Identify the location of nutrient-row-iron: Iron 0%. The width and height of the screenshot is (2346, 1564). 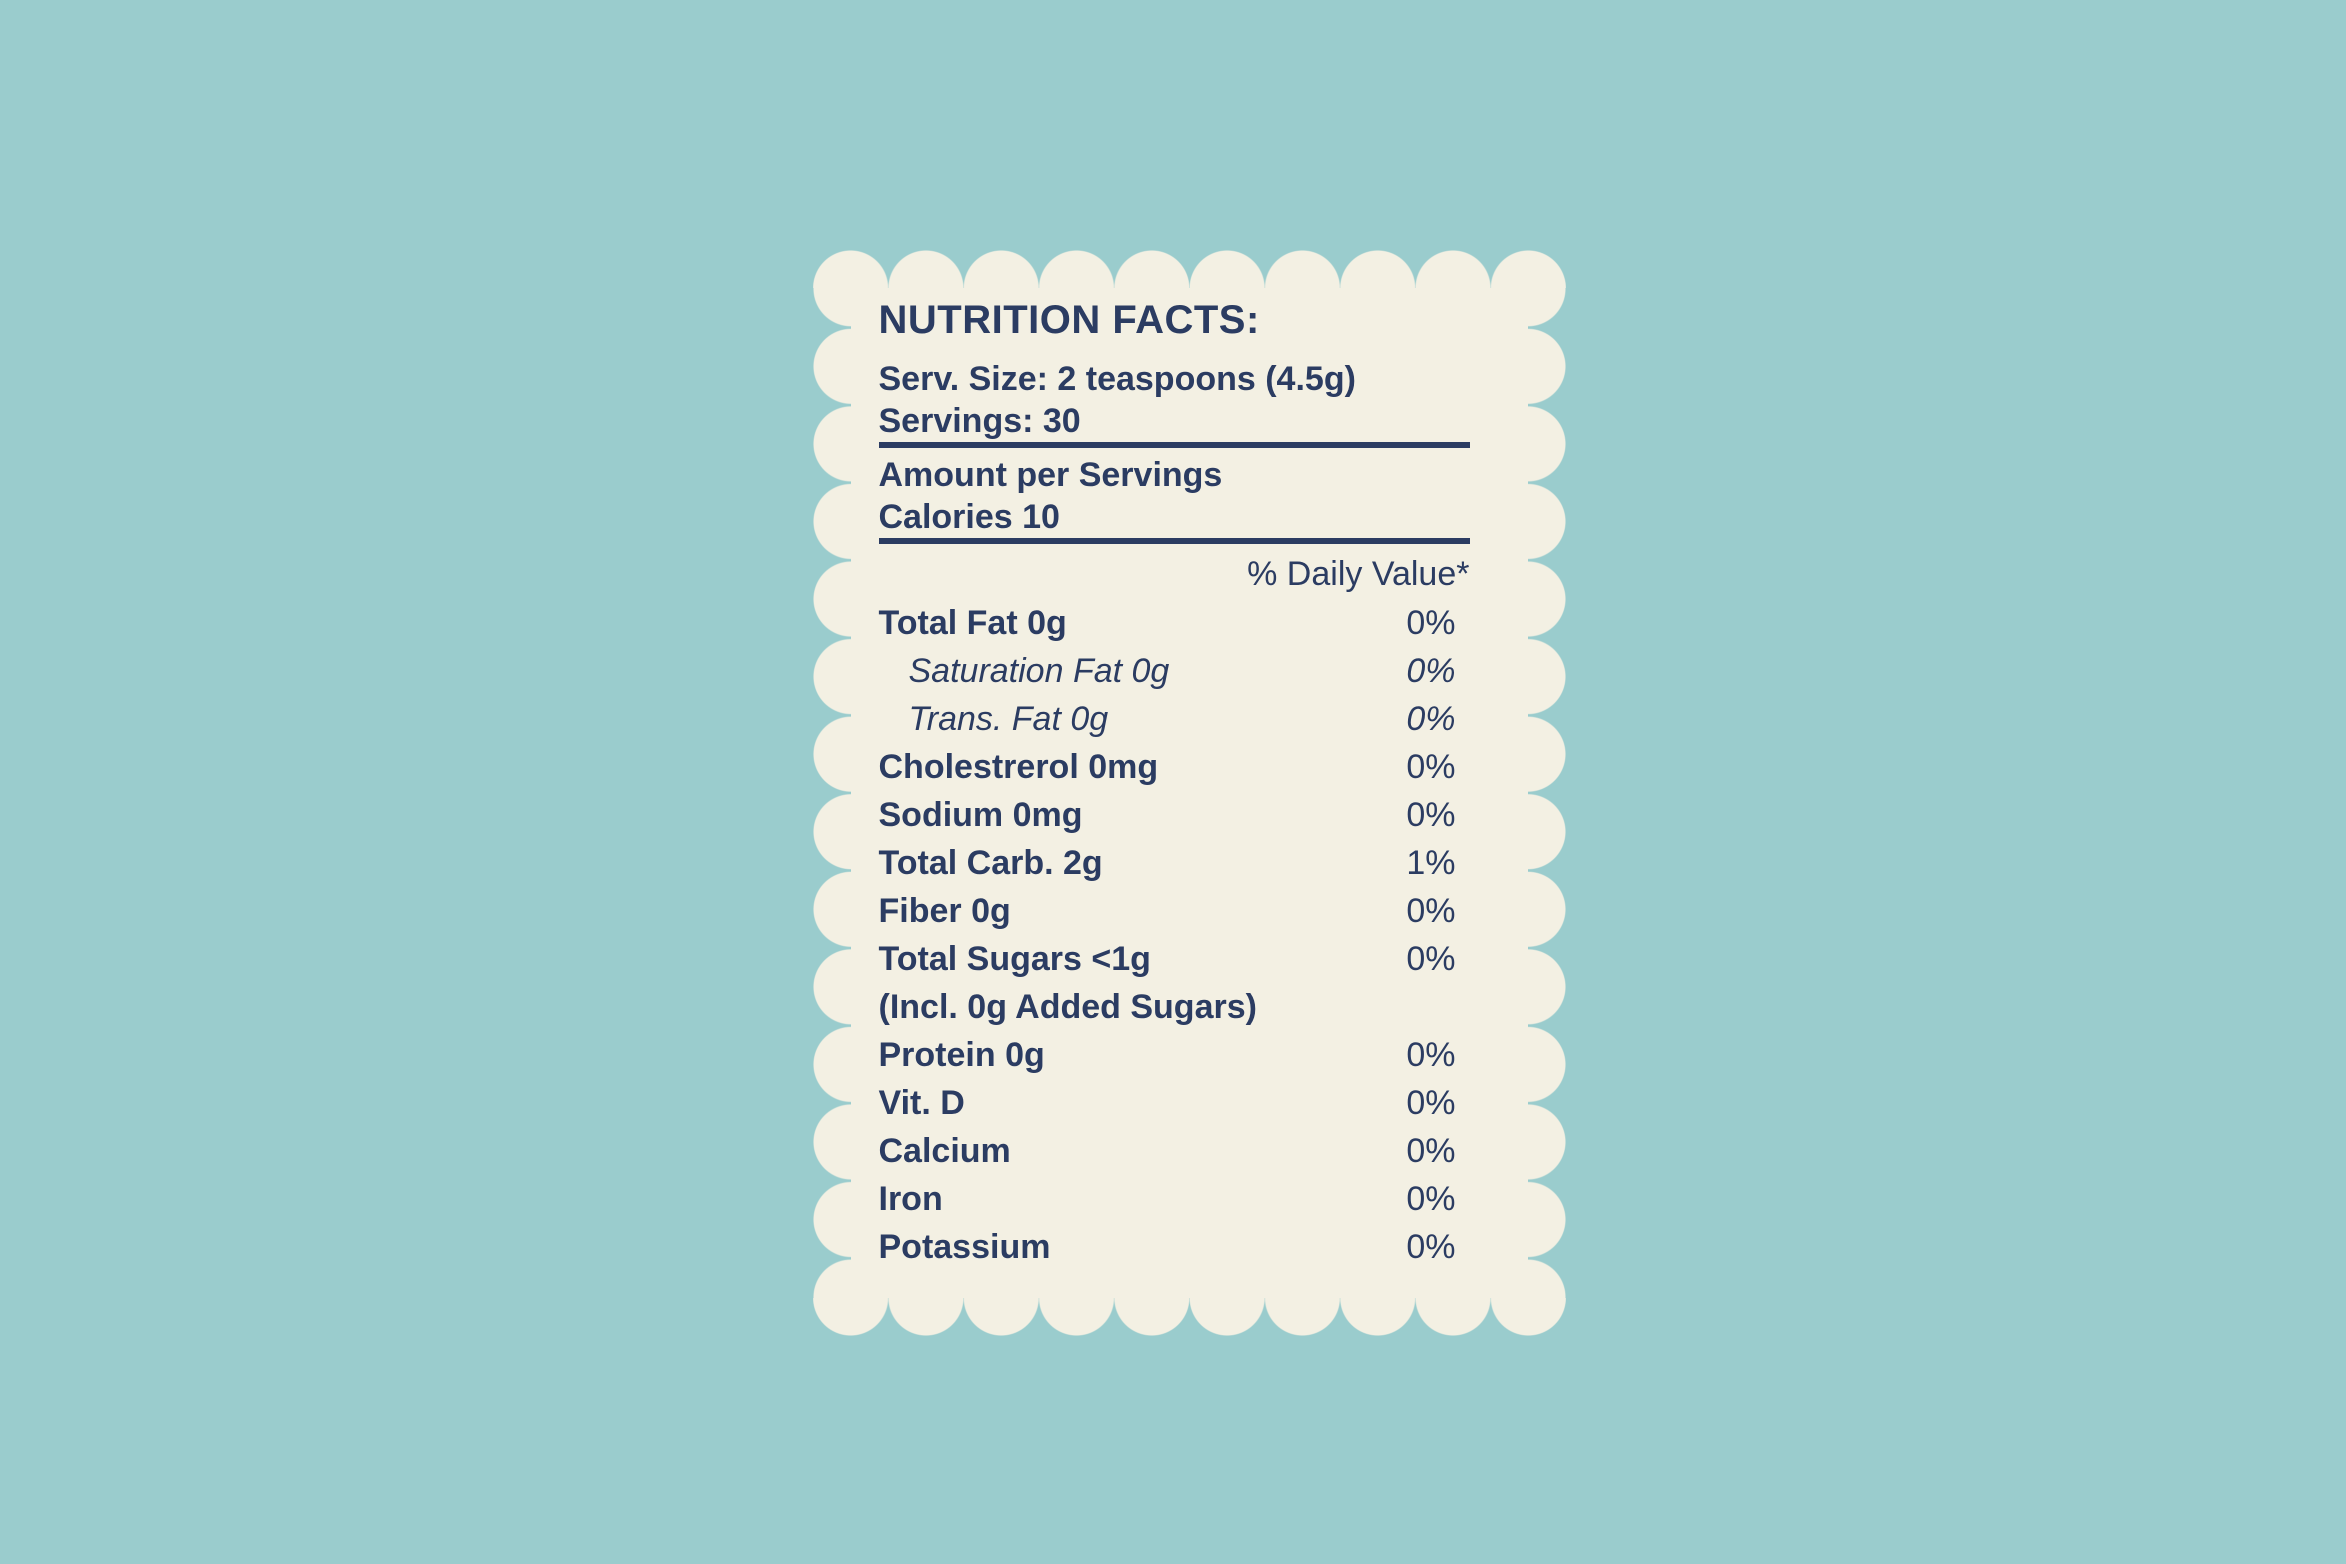
(1174, 1199).